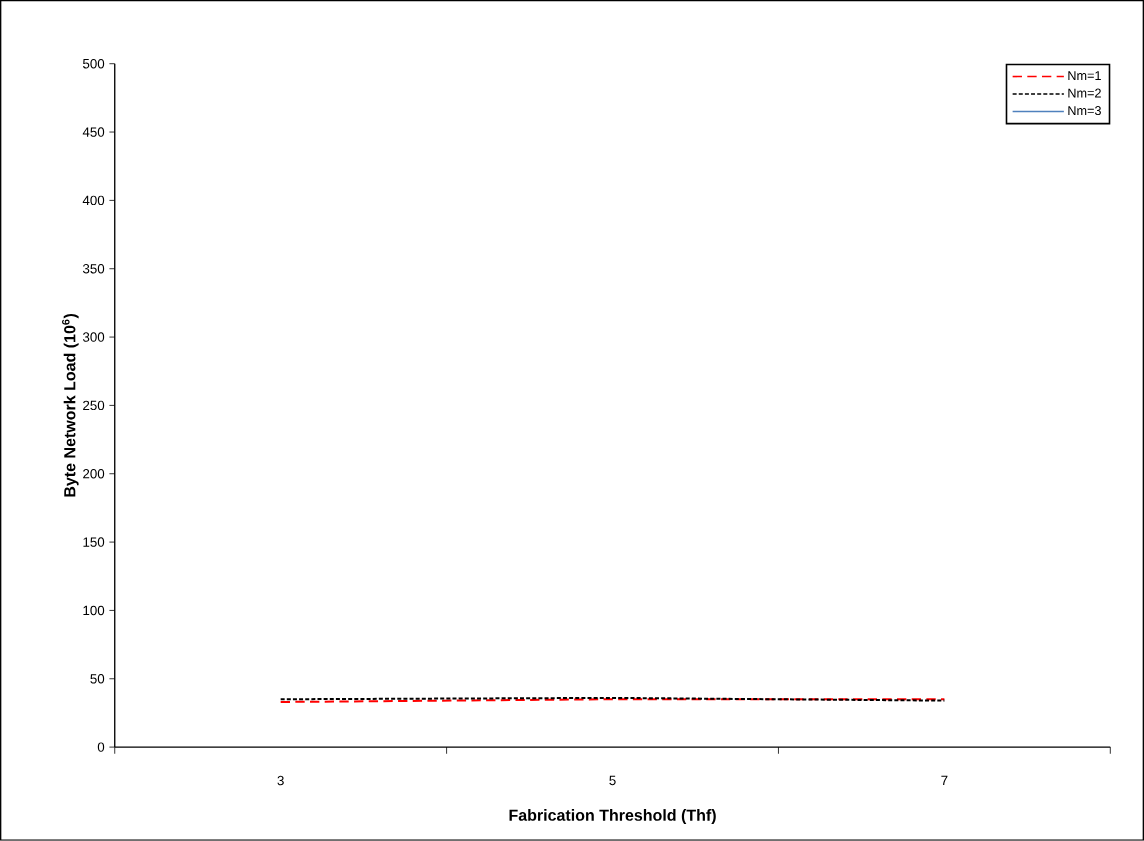 The width and height of the screenshot is (1144, 841). Describe the element at coordinates (1084, 111) in the screenshot. I see `legend-label: Nm=3` at that location.